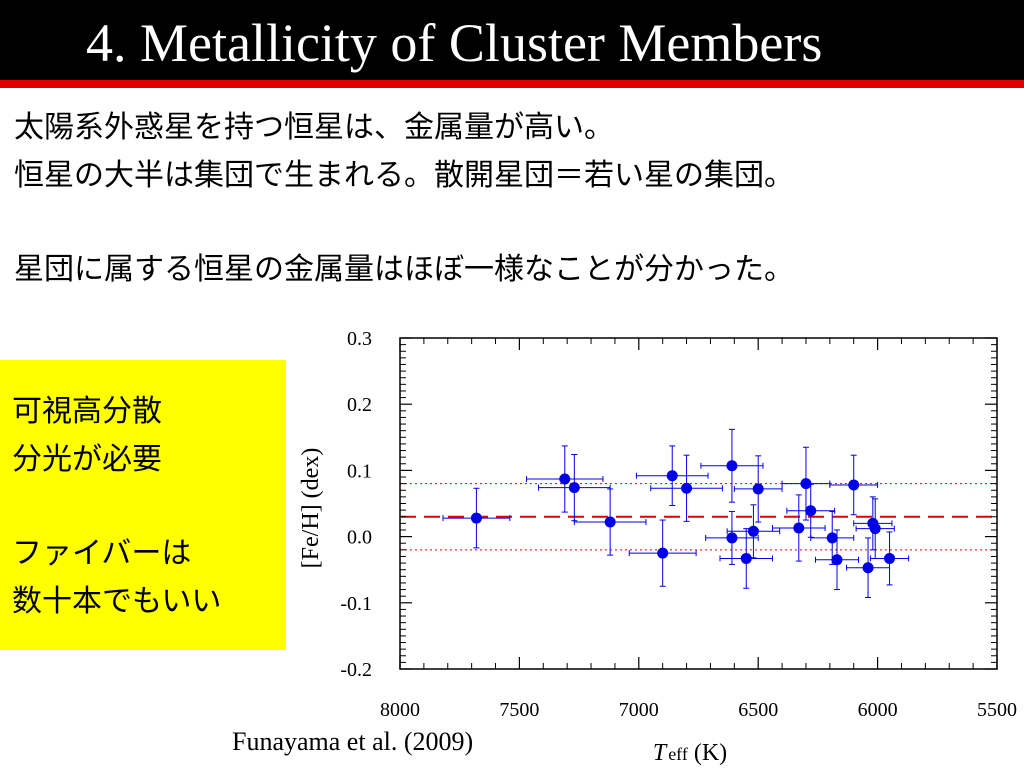  Describe the element at coordinates (359, 405) in the screenshot. I see `y-tick-label: 0.2` at that location.